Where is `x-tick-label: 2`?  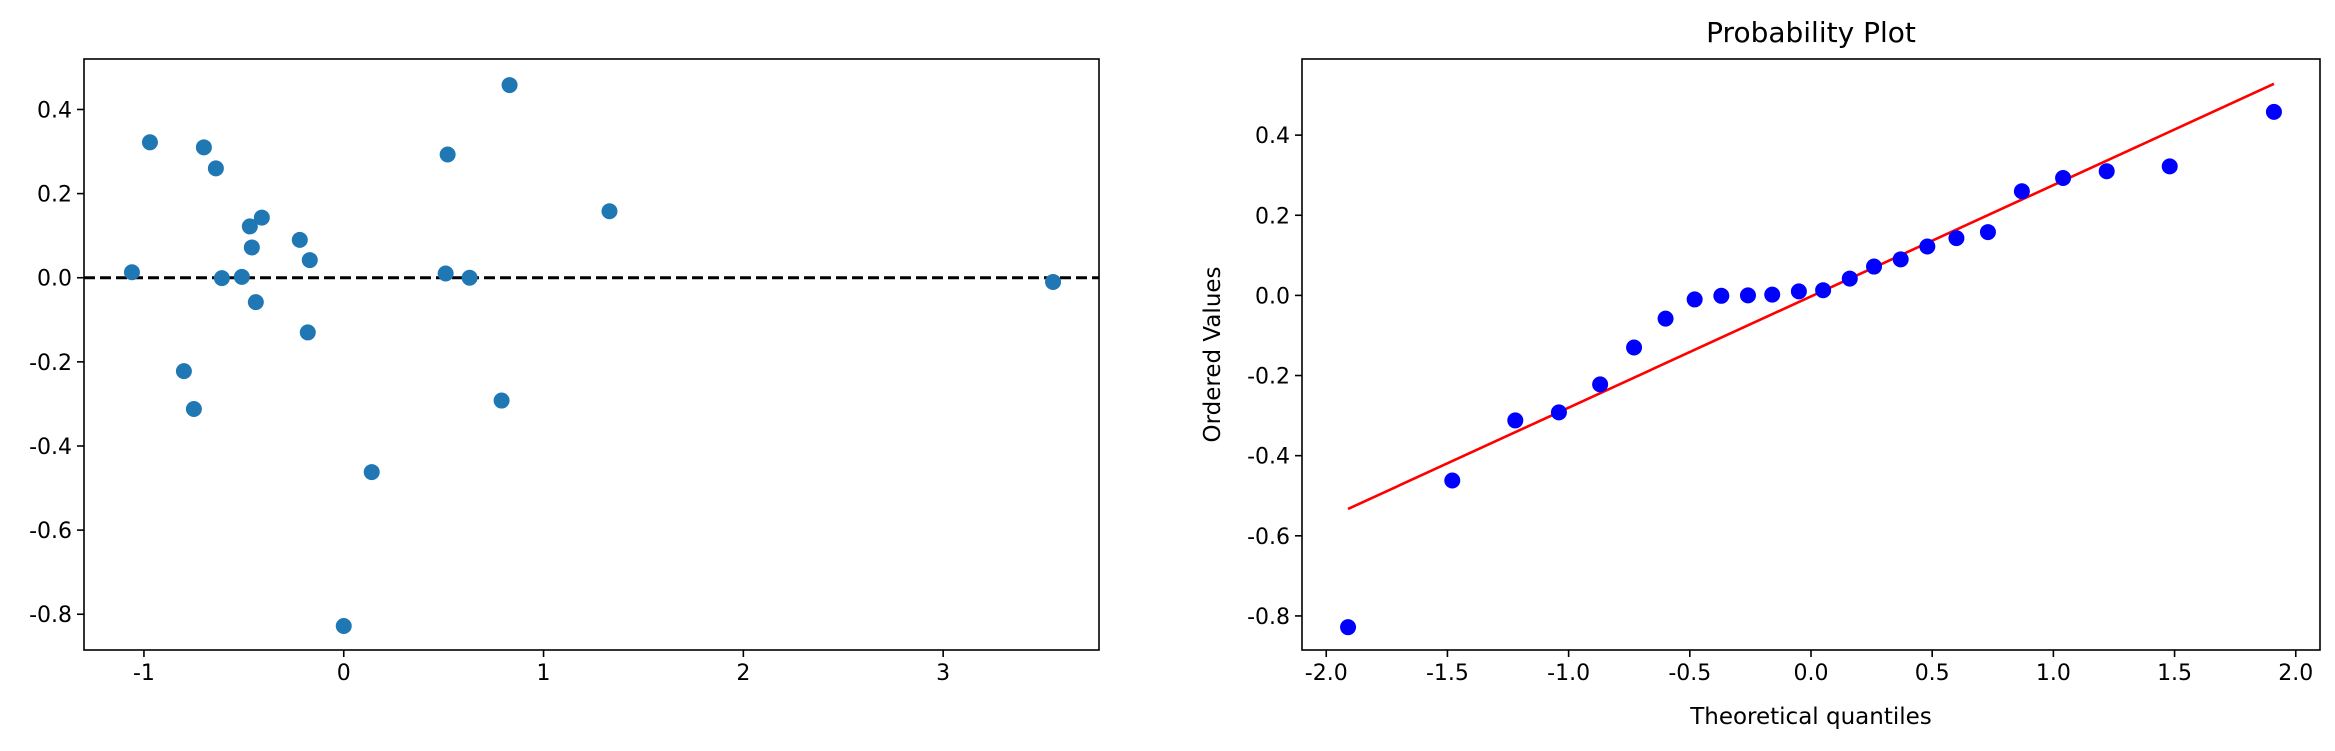
x-tick-label: 2 is located at coordinates (743, 673).